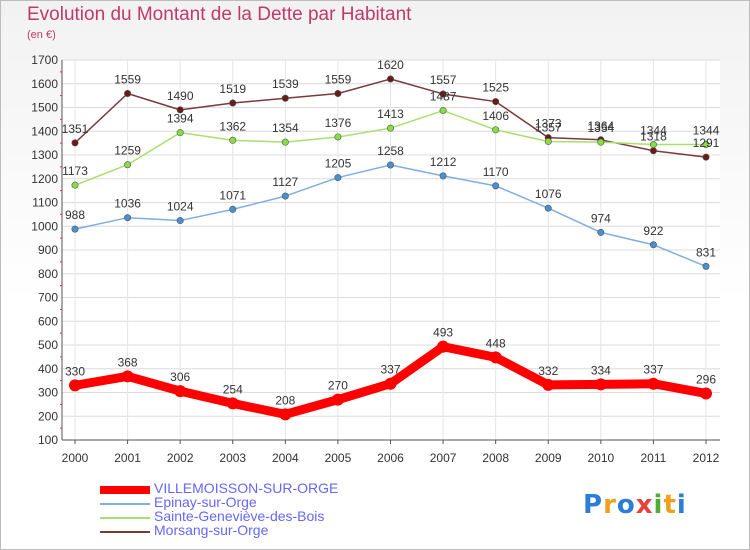 The height and width of the screenshot is (550, 750). I want to click on legend-label: Epinay-sur-Orge, so click(205, 502).